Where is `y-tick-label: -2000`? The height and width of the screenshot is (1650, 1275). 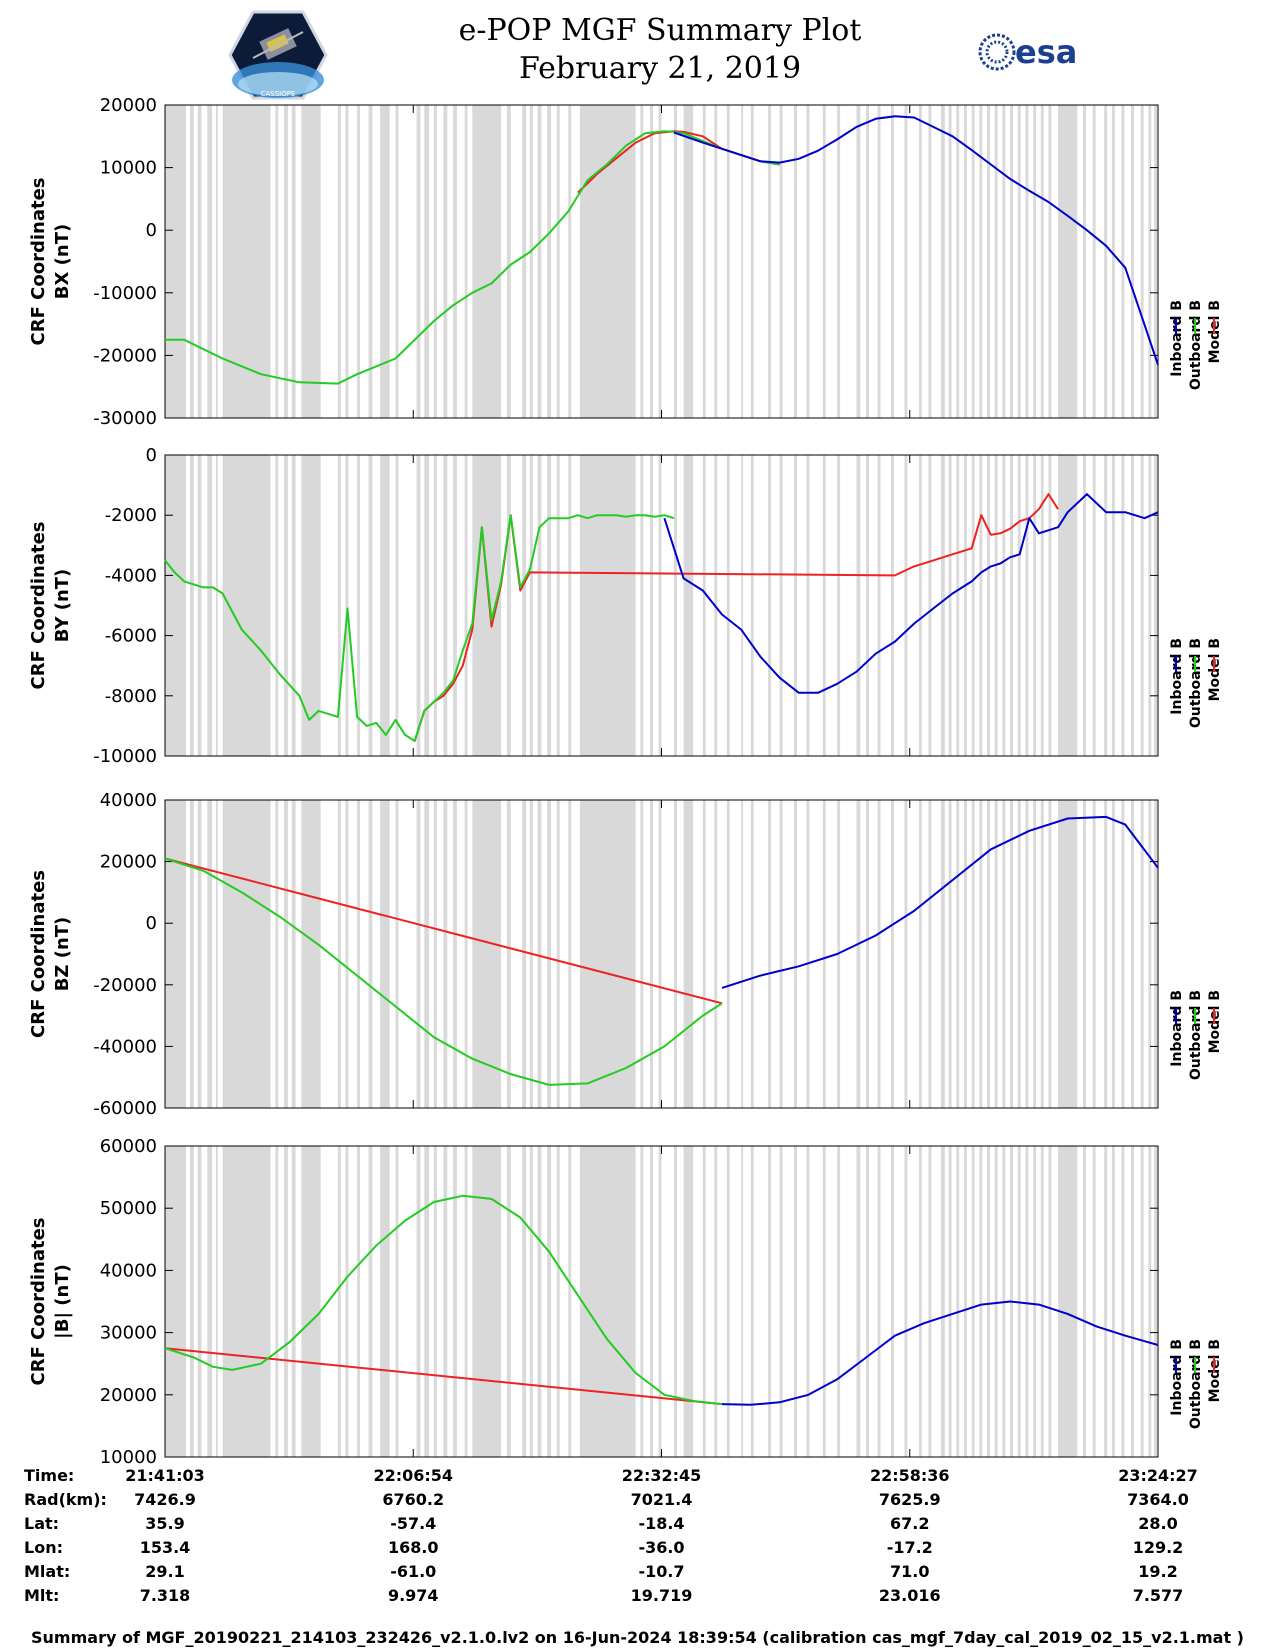
y-tick-label: -2000 is located at coordinates (131, 515).